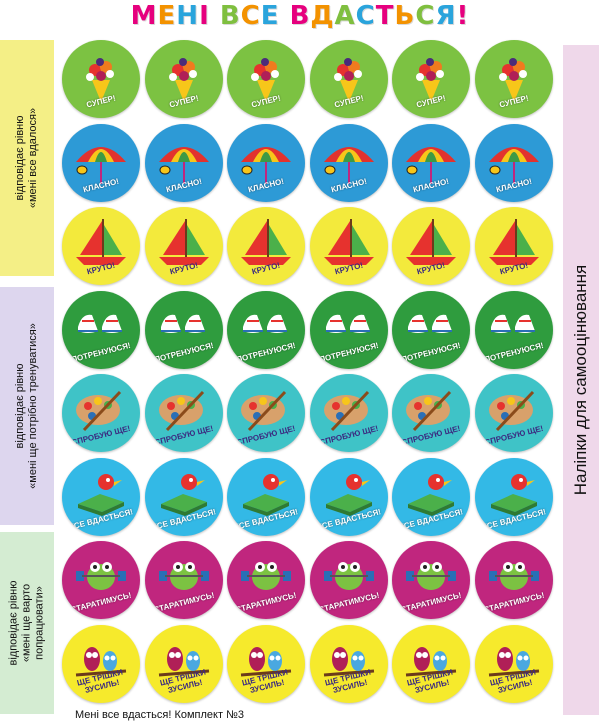 The height and width of the screenshot is (724, 600). I want to click on level-label-text: відповідає рівню «мені все вдалося», so click(26, 158).